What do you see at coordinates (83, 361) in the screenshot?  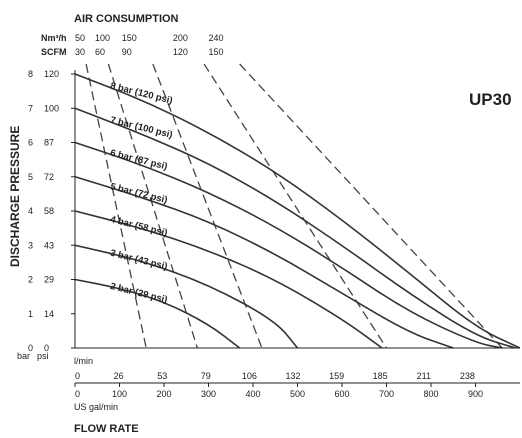 I see `x-unit-lmin: l/min` at bounding box center [83, 361].